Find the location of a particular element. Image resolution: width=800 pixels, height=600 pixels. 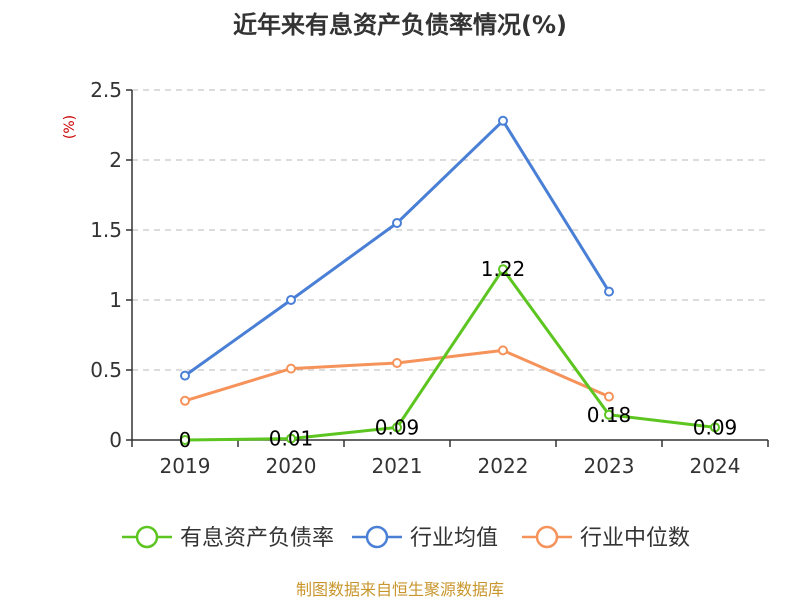

y-tick-label: 1 is located at coordinates (115, 300).